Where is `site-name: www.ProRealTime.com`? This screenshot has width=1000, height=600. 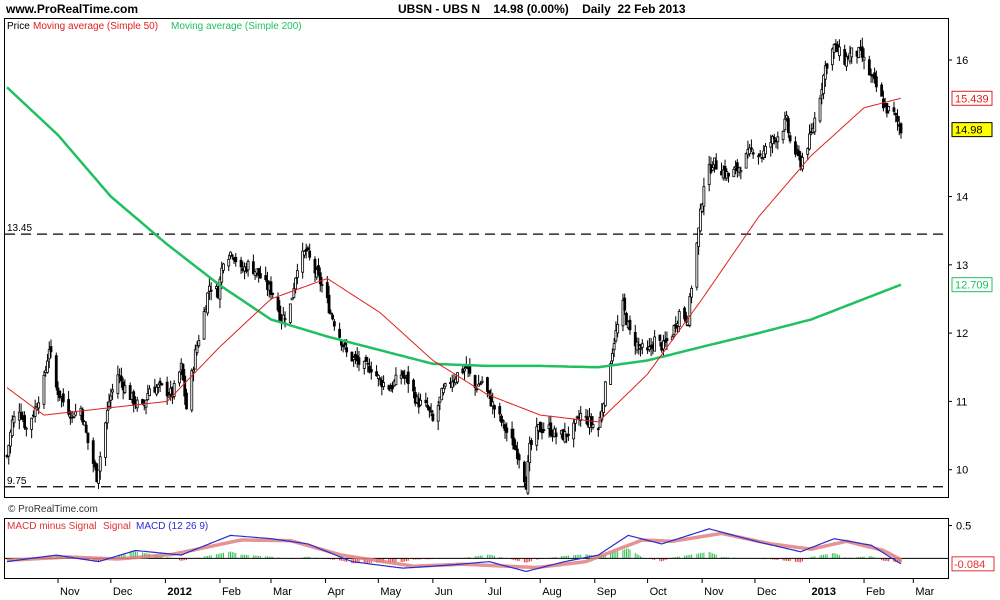 site-name: www.ProRealTime.com is located at coordinates (72, 9).